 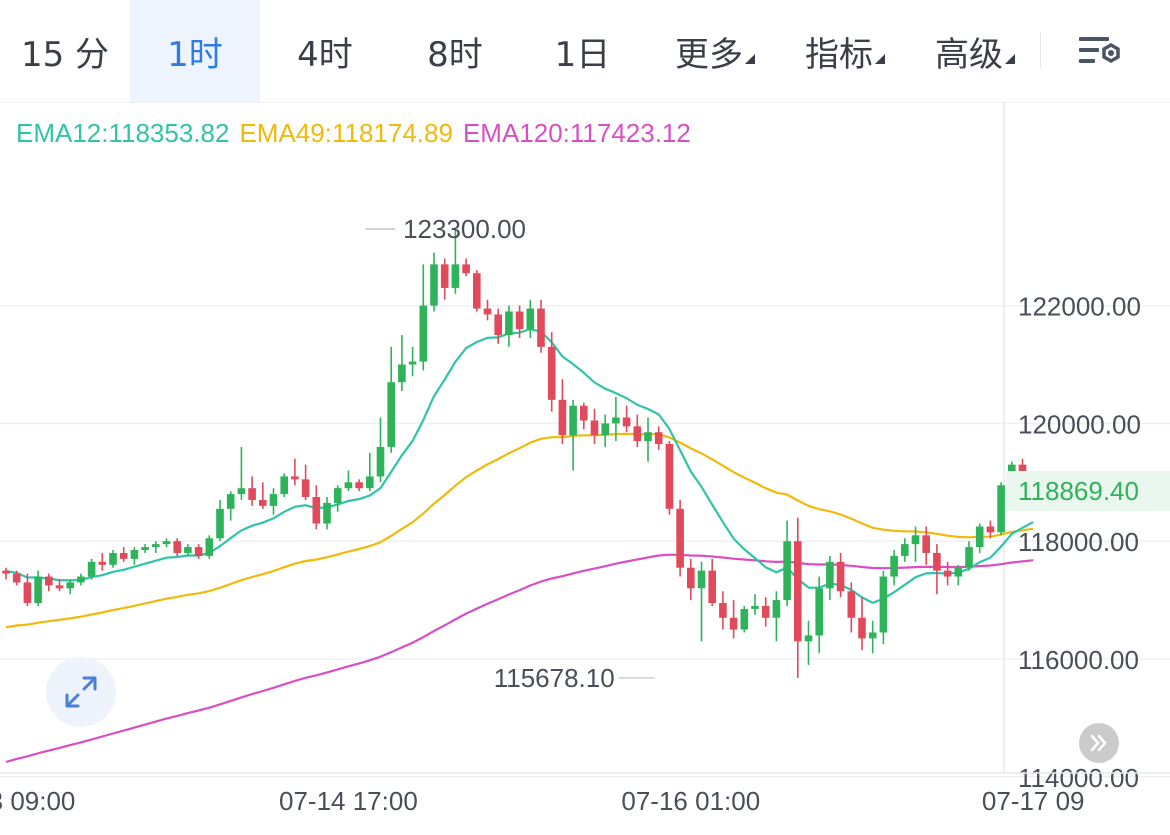 I want to click on fullscreen-button, so click(x=81, y=692).